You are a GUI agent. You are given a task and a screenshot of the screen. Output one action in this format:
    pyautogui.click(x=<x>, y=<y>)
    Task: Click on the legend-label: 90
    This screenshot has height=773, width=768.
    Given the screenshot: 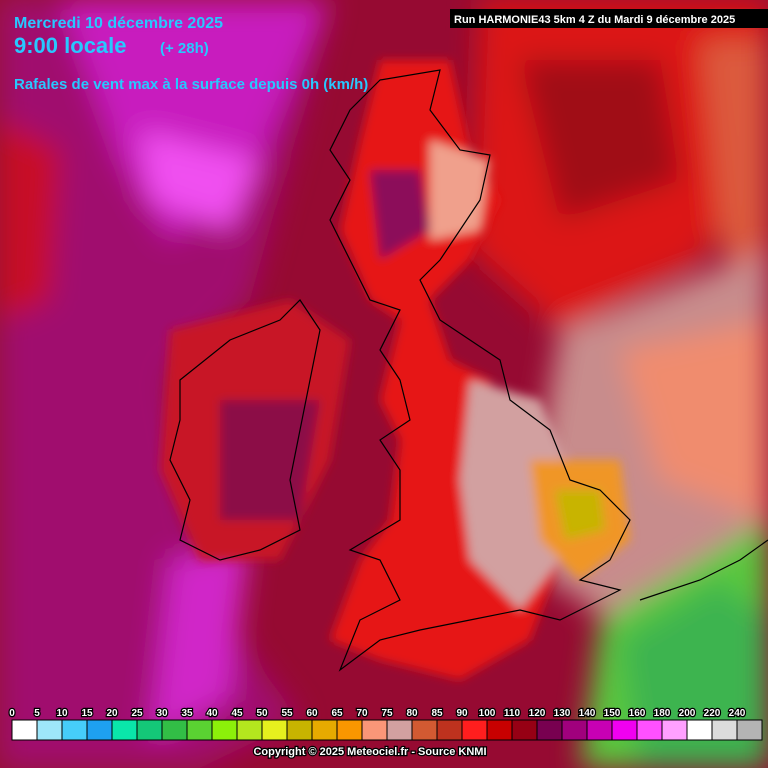 What is the action you would take?
    pyautogui.click(x=462, y=713)
    